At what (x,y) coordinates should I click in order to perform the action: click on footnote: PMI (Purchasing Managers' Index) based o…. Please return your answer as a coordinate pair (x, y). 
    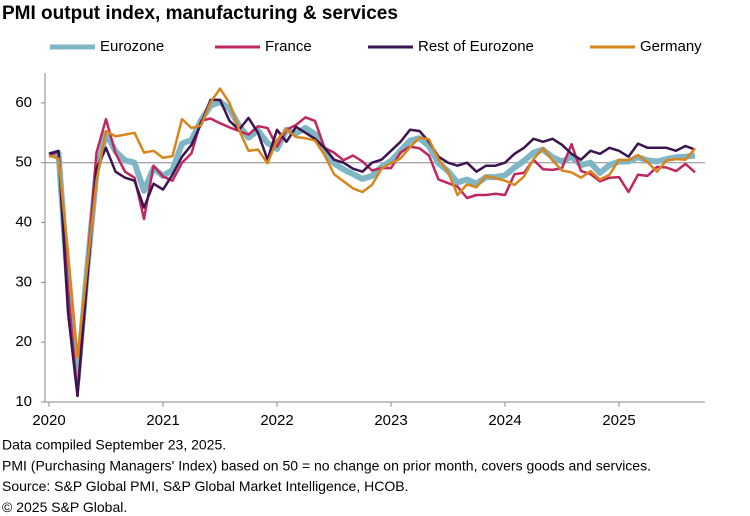
    Looking at the image, I should click on (326, 465).